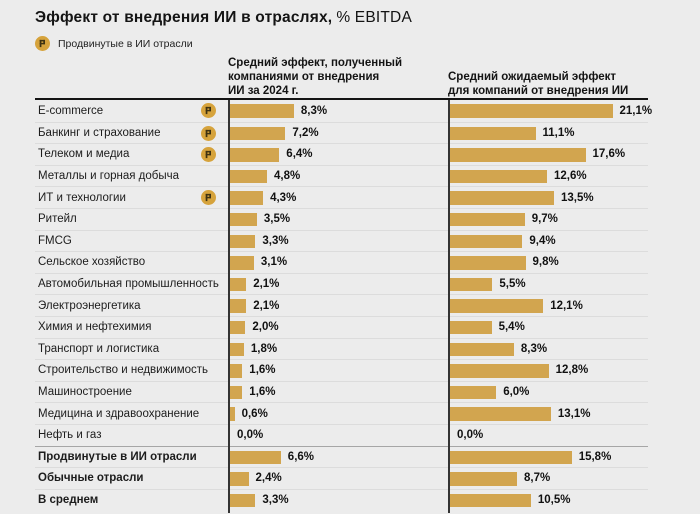  Describe the element at coordinates (125, 43) in the screenshot. I see `legend-label: Продвинутые в ИИ отрасли` at that location.